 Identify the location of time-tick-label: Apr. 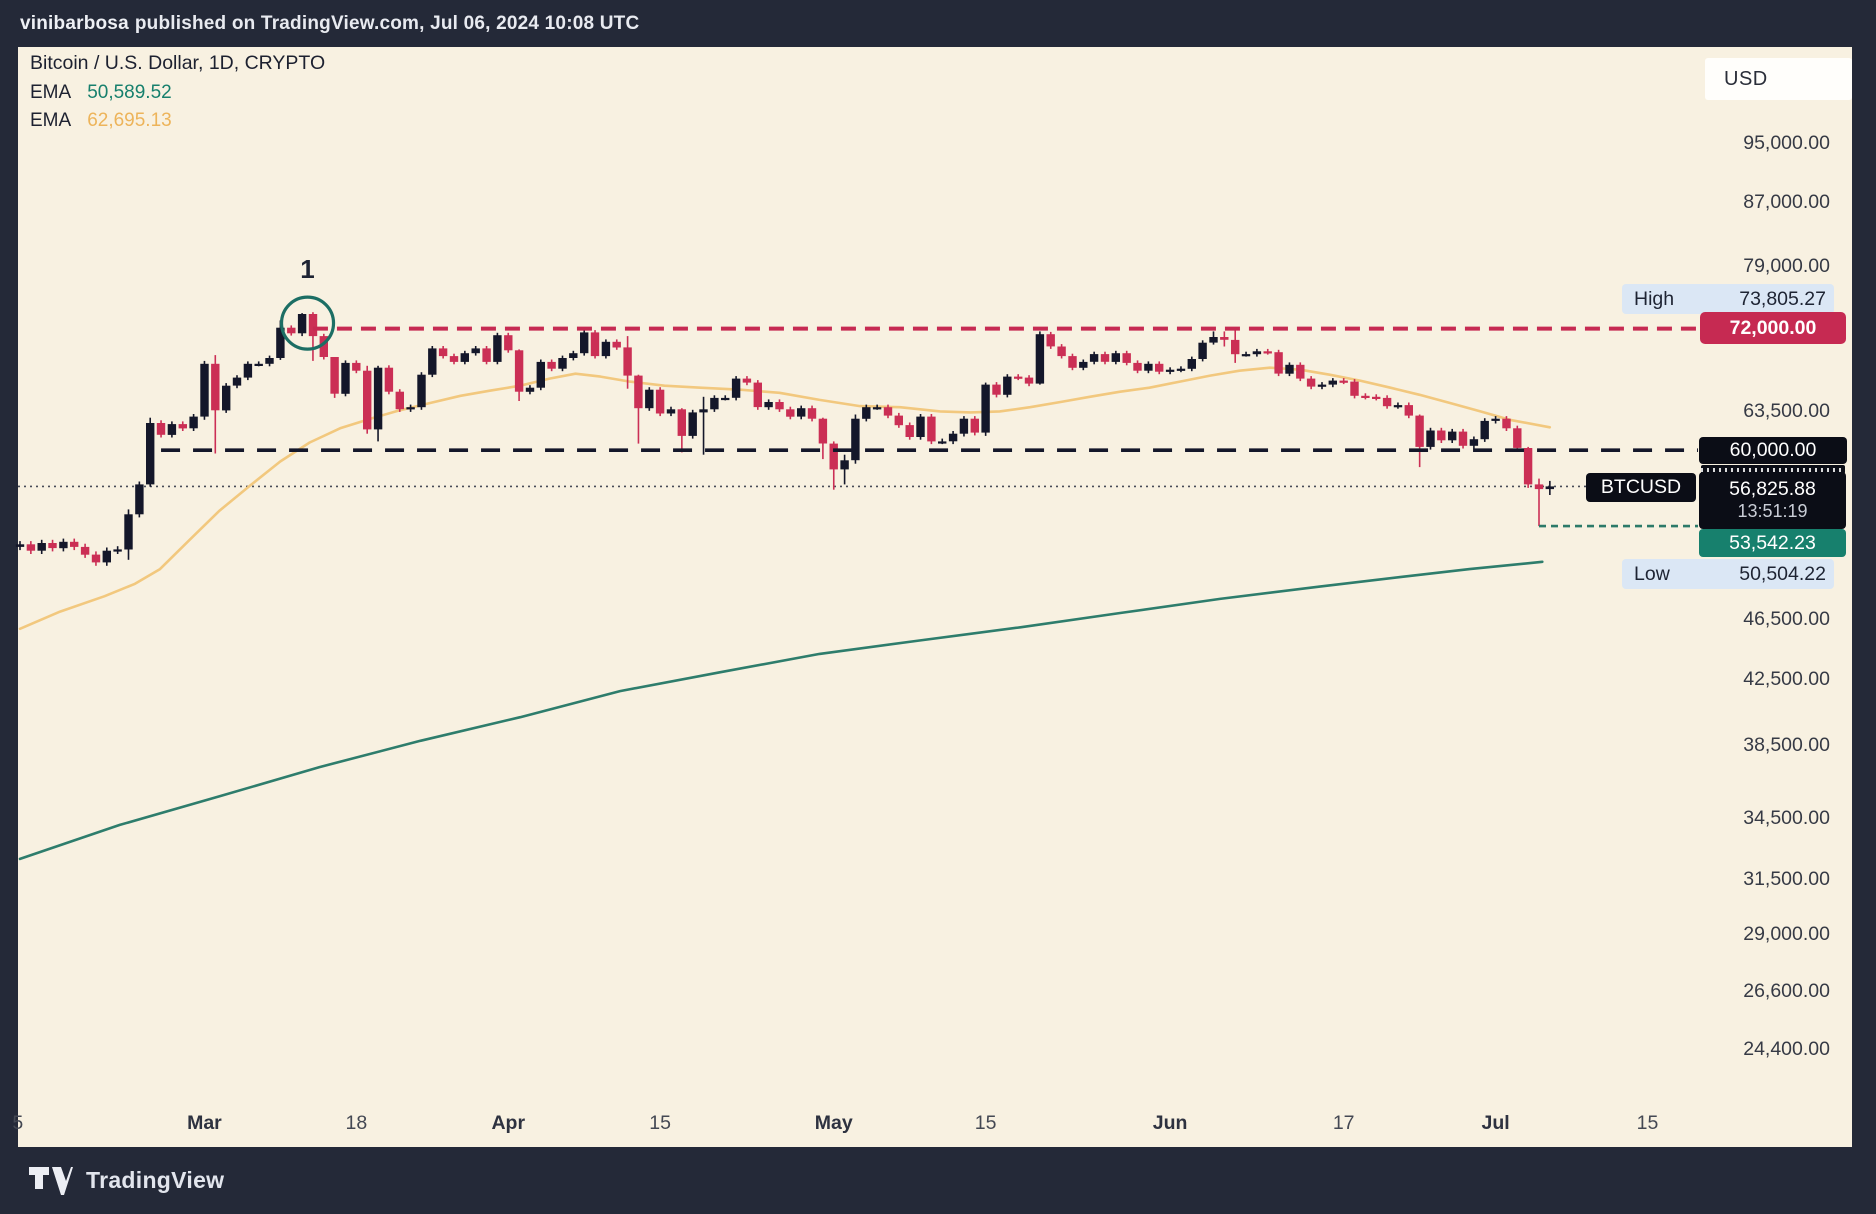
(508, 1123).